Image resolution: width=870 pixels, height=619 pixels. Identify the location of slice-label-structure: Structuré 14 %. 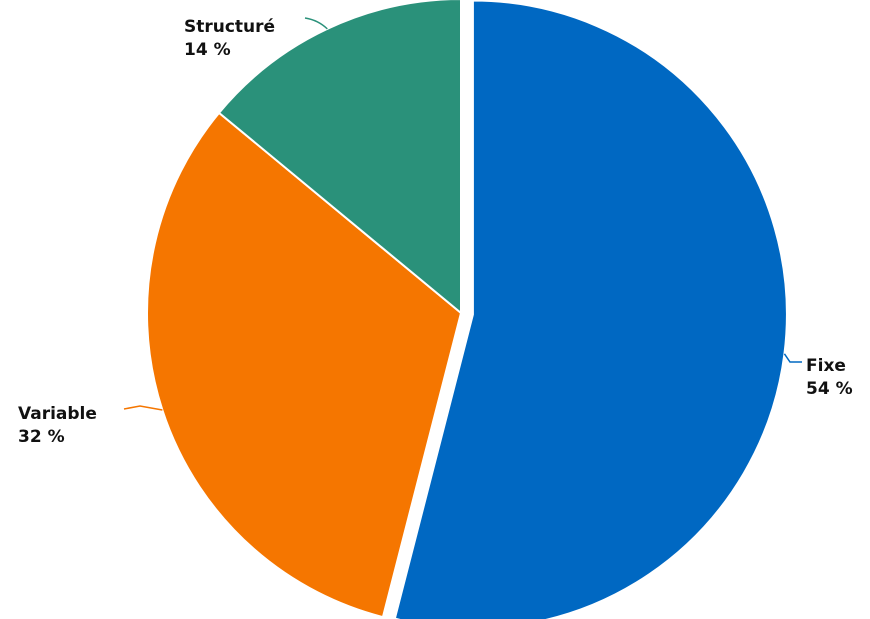
(229, 38).